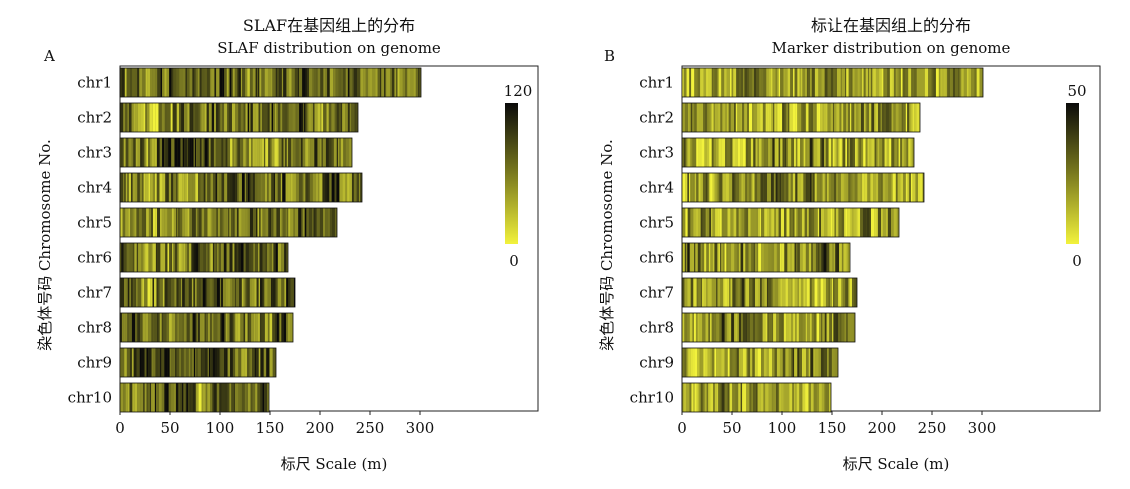 The width and height of the screenshot is (1130, 489). What do you see at coordinates (169, 428) in the screenshot?
I see `x-tick-label: 50` at bounding box center [169, 428].